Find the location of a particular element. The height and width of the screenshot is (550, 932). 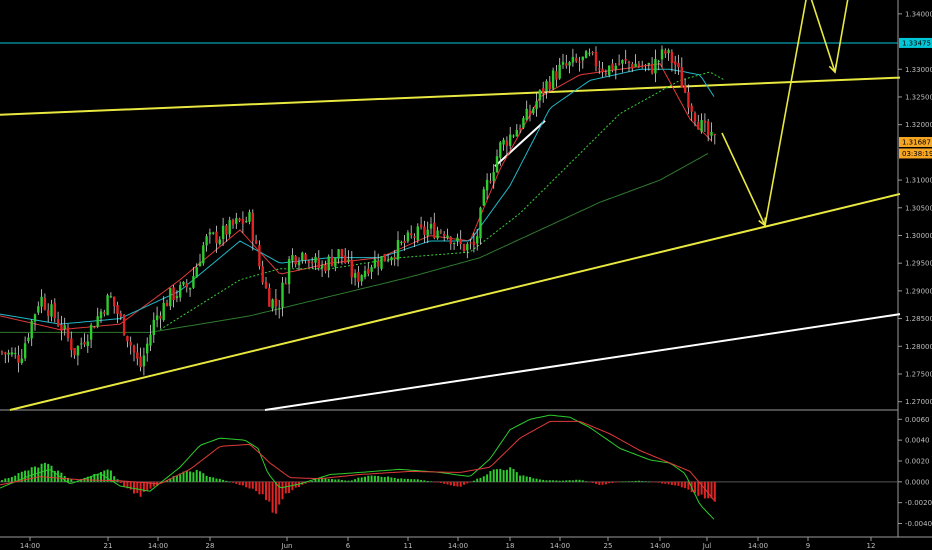

price-tick-label: 1.30500 is located at coordinates (918, 208).